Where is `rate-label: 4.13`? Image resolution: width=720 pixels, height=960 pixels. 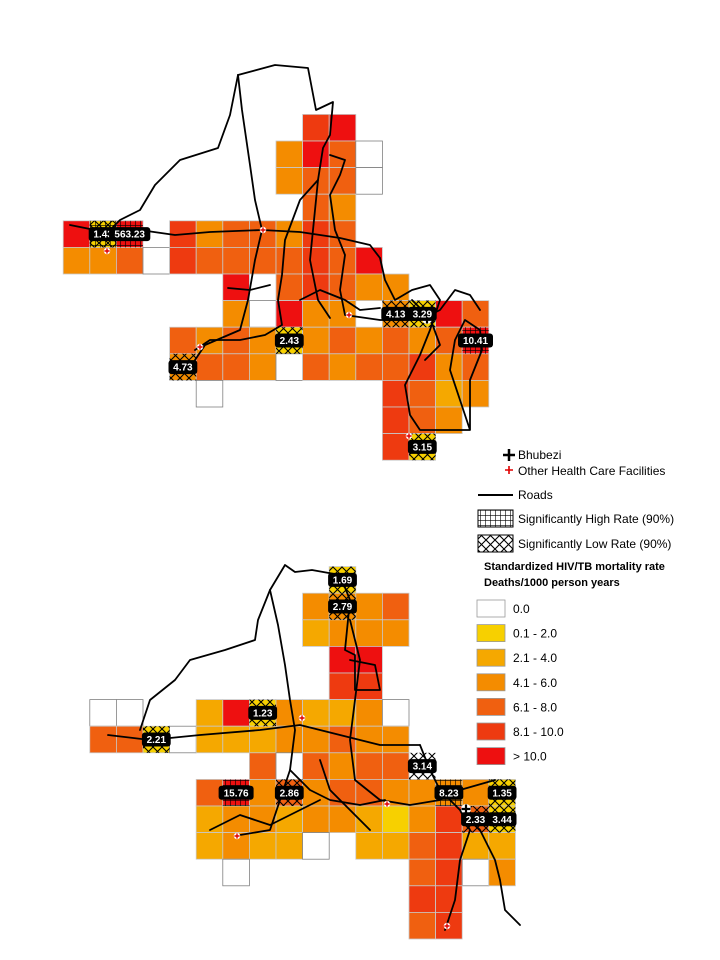
rate-label: 4.13 is located at coordinates (396, 313).